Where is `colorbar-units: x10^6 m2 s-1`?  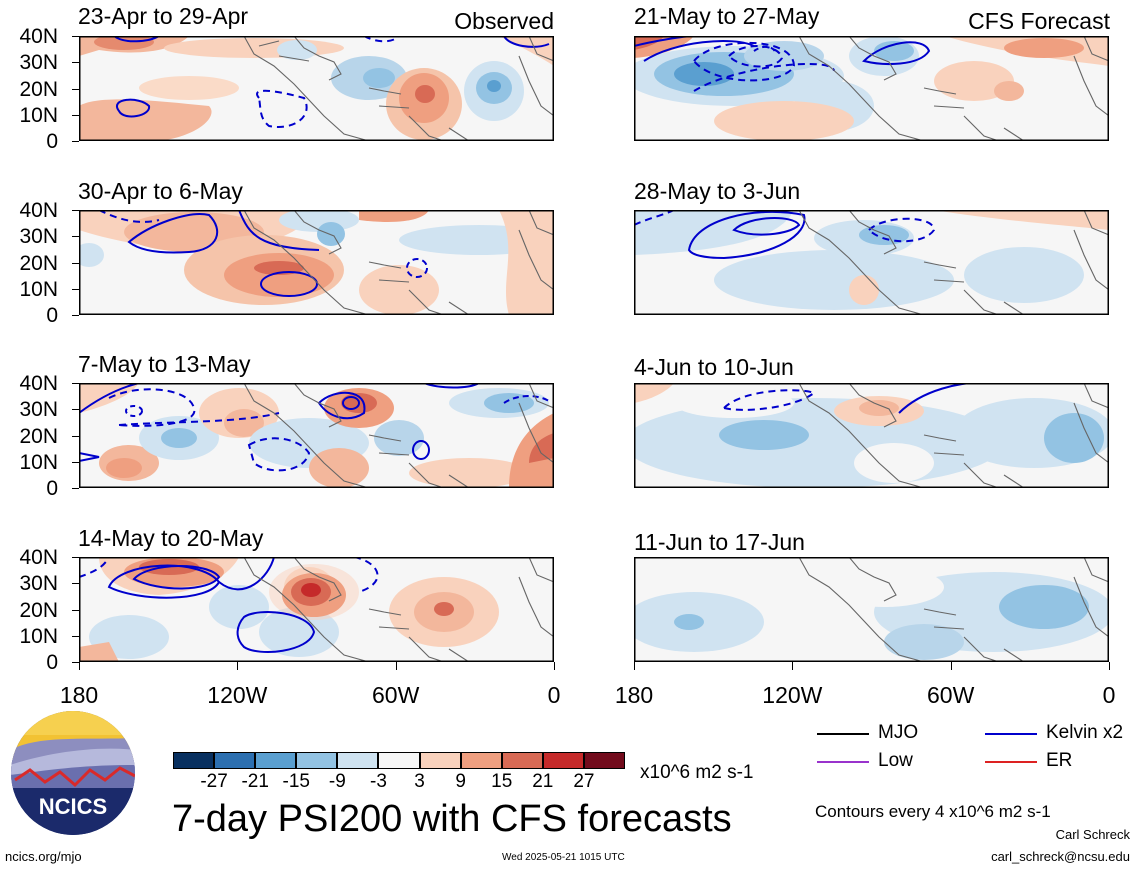
colorbar-units: x10^6 m2 s-1 is located at coordinates (697, 772).